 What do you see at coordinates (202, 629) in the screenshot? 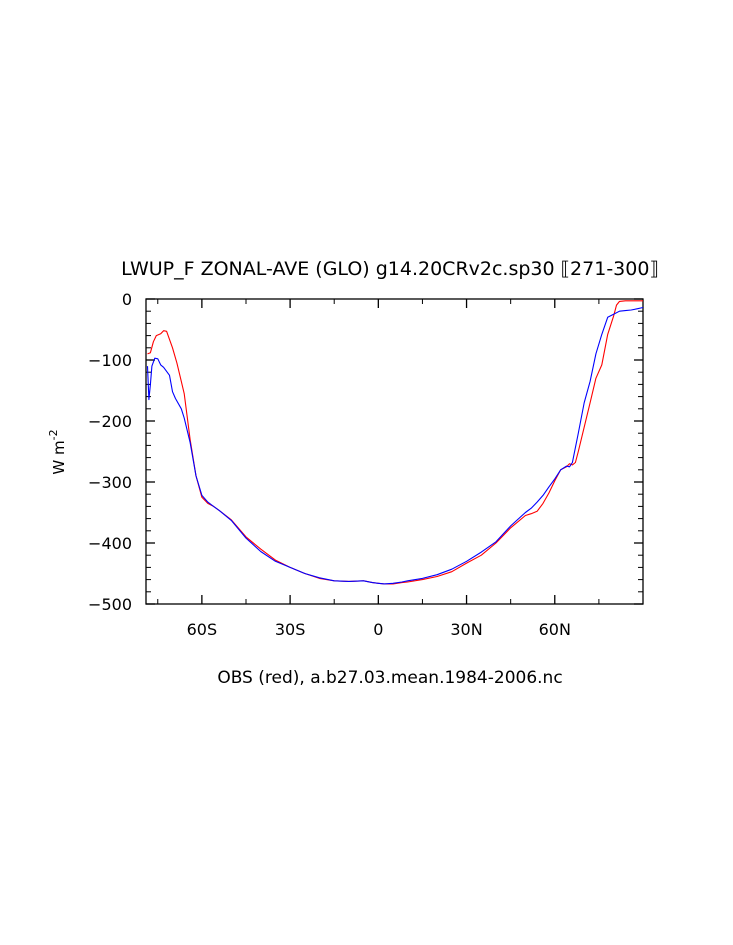
I see `x-tick-label: 60S` at bounding box center [202, 629].